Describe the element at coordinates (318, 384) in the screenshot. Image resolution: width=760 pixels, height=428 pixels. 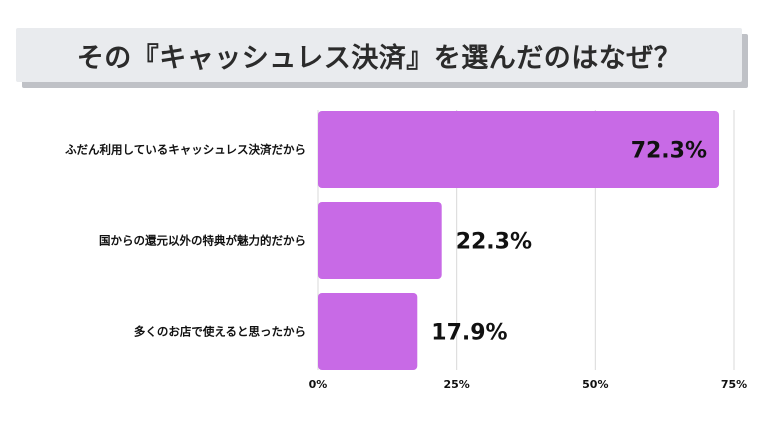
I see `tick-label: 0%` at that location.